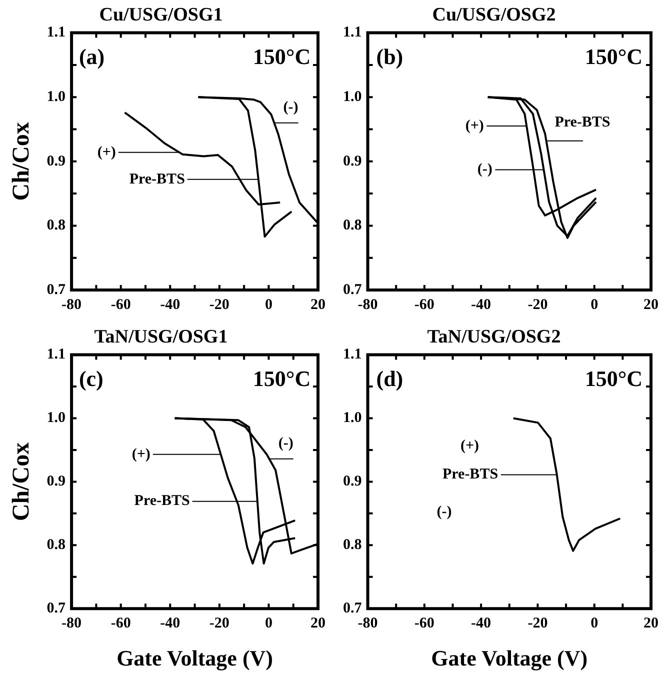 The height and width of the screenshot is (679, 665). Describe the element at coordinates (494, 337) in the screenshot. I see `chart-title: TaN/USG/OSG2` at that location.